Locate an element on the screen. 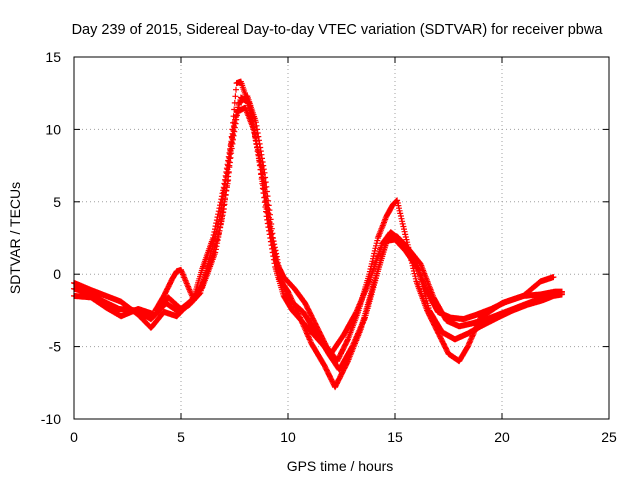 The width and height of the screenshot is (640, 480). y-tick-label: 15 is located at coordinates (53, 57).